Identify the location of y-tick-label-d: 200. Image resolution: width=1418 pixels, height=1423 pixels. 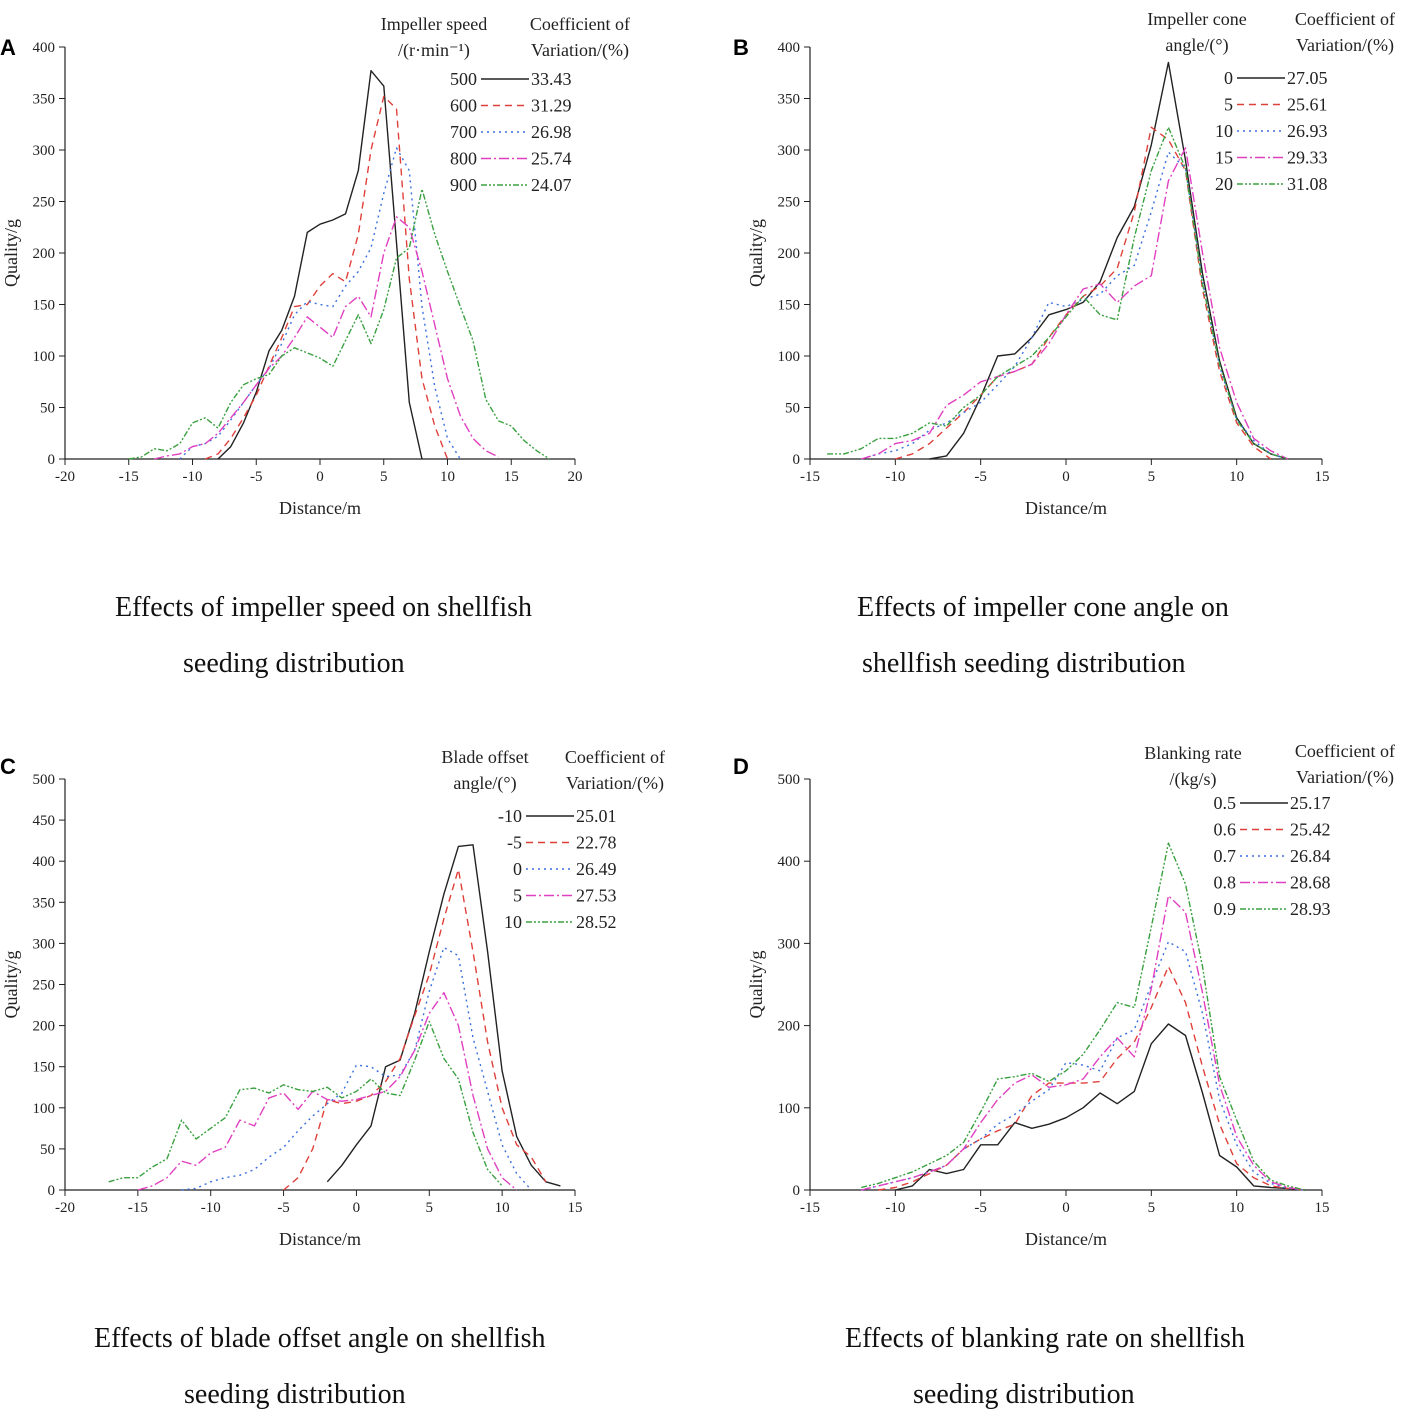
(789, 1027).